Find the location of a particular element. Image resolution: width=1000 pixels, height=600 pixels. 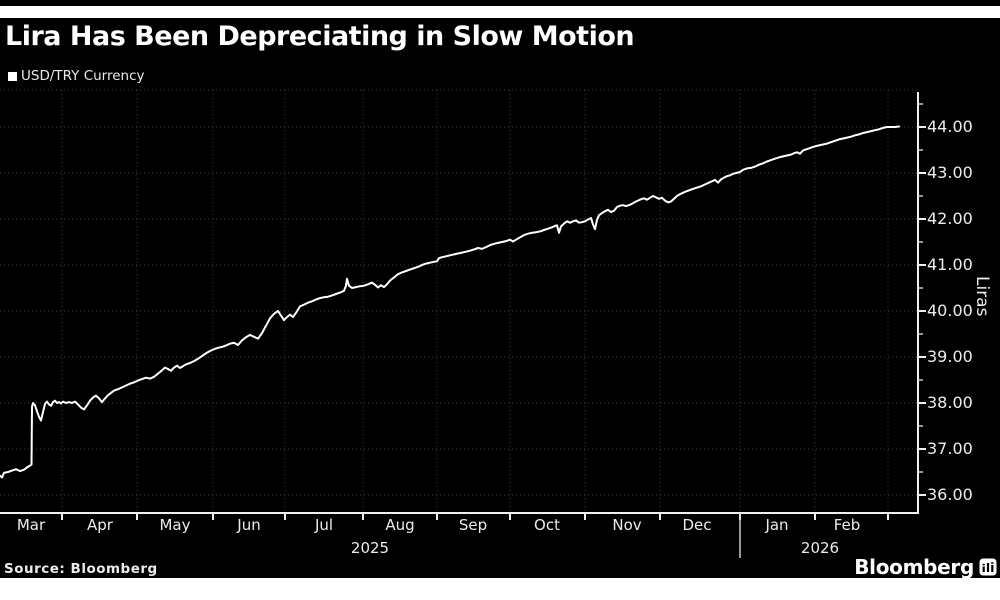

legend-label: USD/TRY Currency is located at coordinates (83, 76).